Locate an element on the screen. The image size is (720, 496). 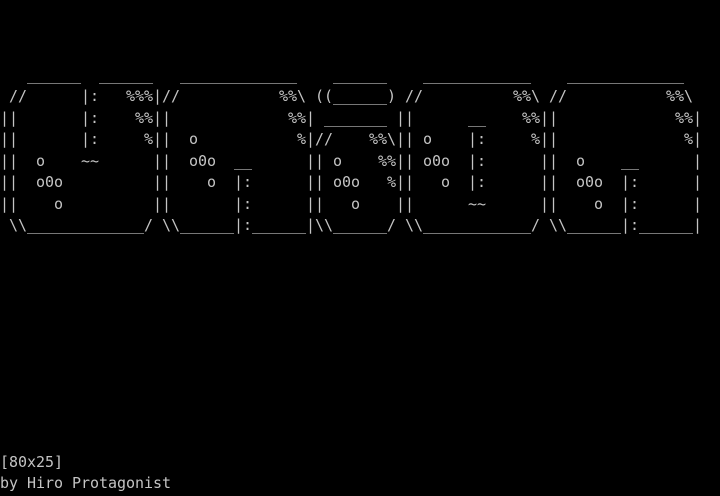
ascii-art-line: || |: %|| o %|// %%\|| o |: %|| %| is located at coordinates (351, 139).